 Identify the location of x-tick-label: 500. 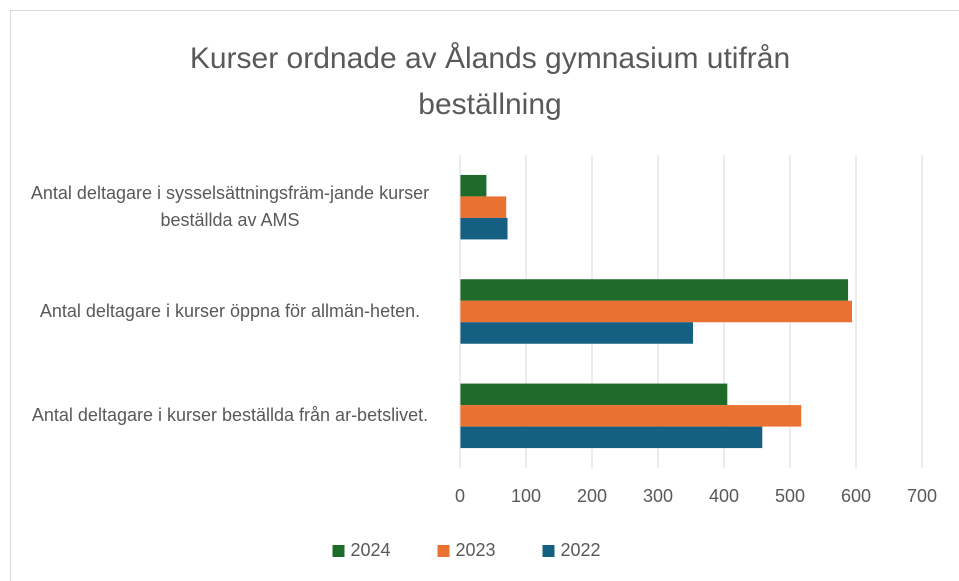
(790, 496).